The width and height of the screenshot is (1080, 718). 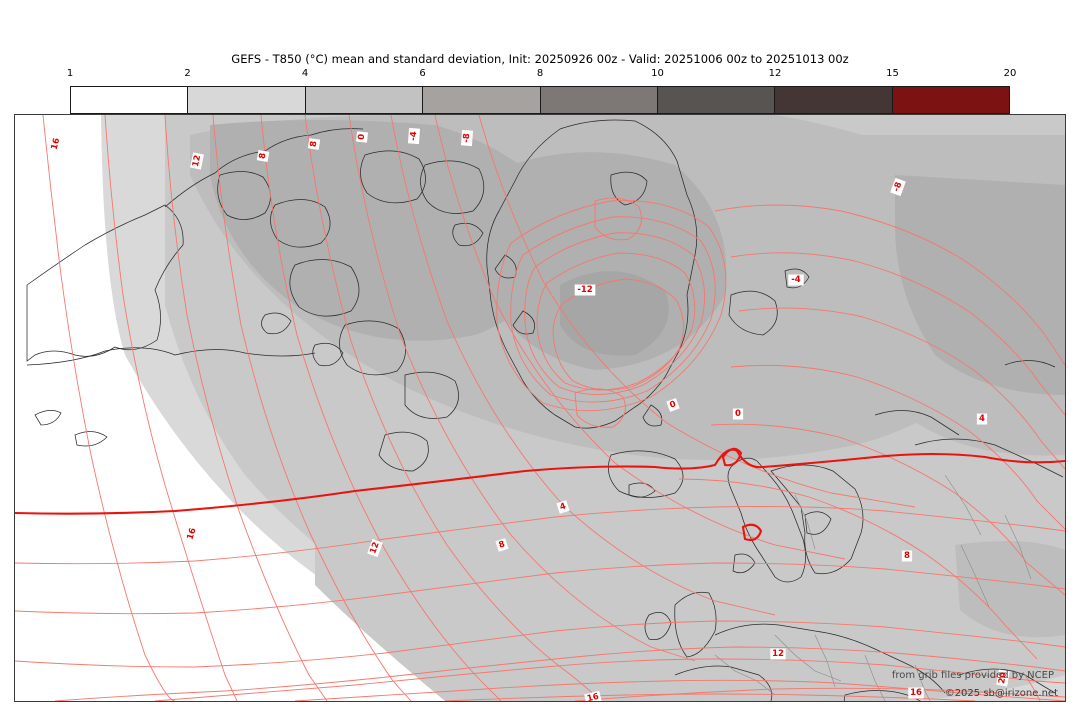 What do you see at coordinates (652, 415) in the screenshot?
I see `coast-greenland-s1` at bounding box center [652, 415].